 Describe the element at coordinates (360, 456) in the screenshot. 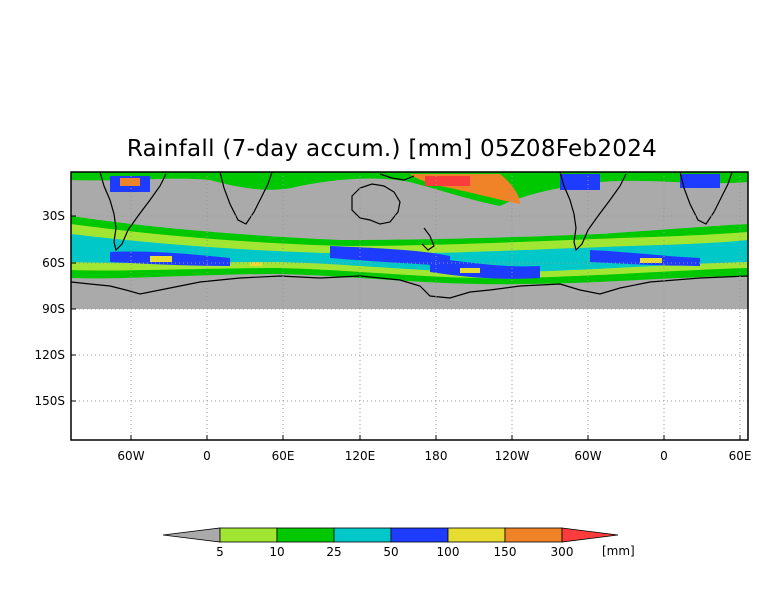

I see `x-tick-label: 120E` at that location.